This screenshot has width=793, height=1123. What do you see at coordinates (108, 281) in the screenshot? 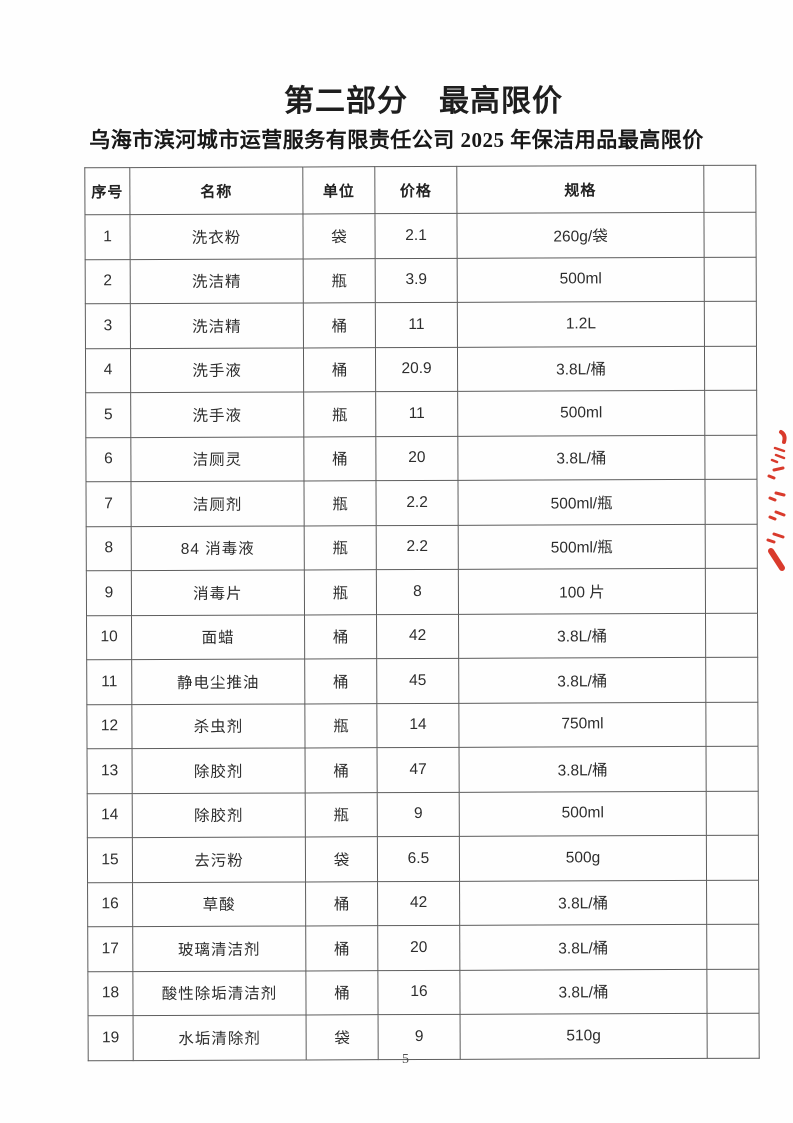
I see `table-cell: 2` at bounding box center [108, 281].